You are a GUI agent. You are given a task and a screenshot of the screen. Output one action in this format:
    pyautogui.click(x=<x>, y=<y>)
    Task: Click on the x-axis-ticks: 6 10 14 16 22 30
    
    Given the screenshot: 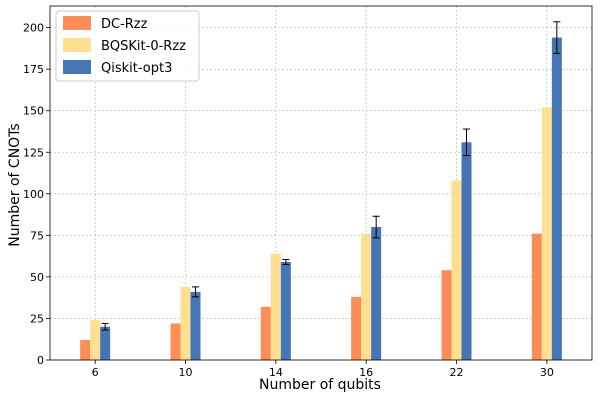 What is the action you would take?
    pyautogui.click(x=323, y=369)
    